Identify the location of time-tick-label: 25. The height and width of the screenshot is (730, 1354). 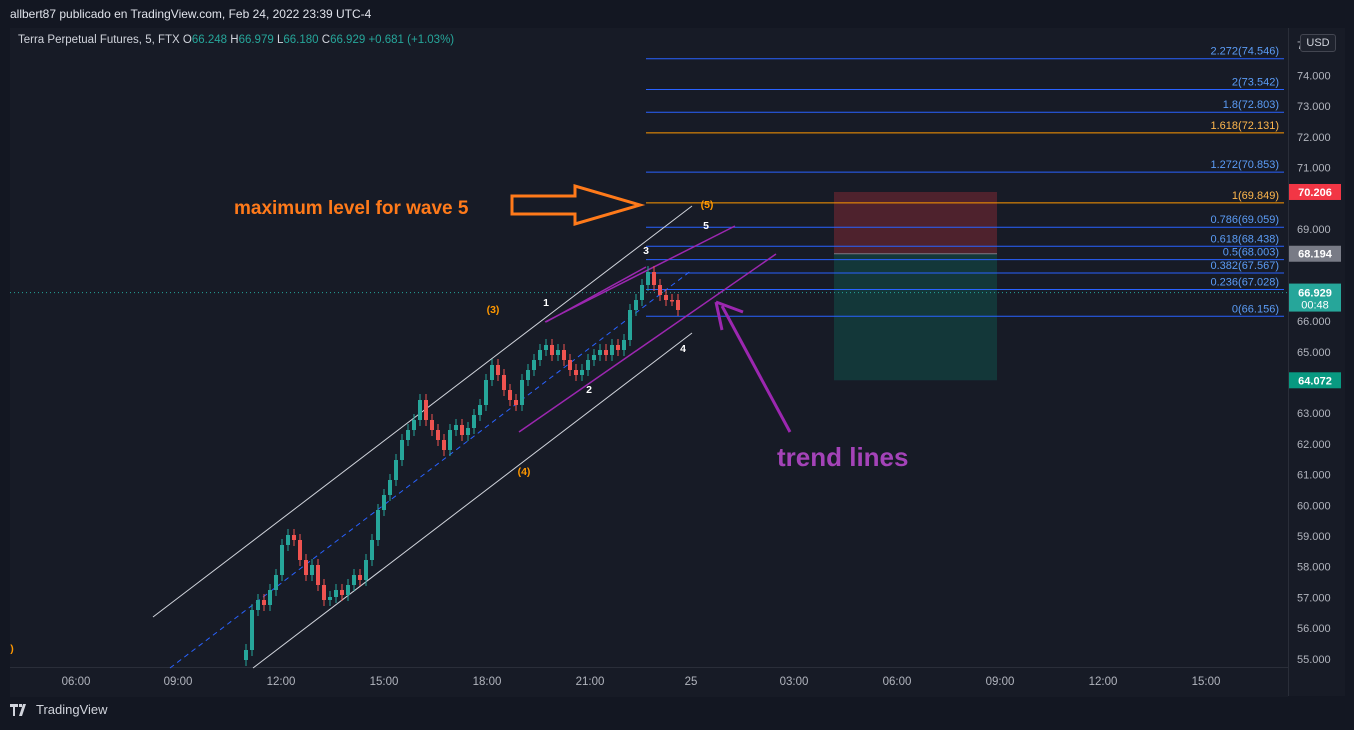
(691, 682).